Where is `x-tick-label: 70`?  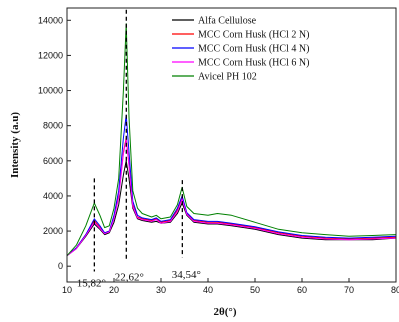
x-tick-label: 70 is located at coordinates (349, 290).